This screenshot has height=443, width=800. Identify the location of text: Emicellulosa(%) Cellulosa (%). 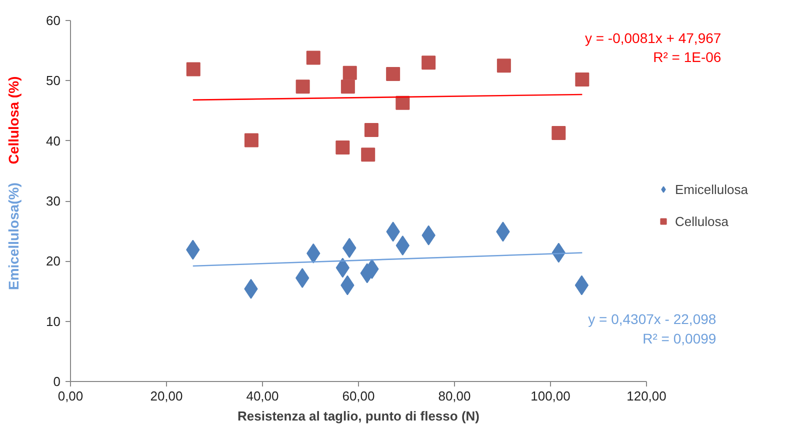
(14, 183).